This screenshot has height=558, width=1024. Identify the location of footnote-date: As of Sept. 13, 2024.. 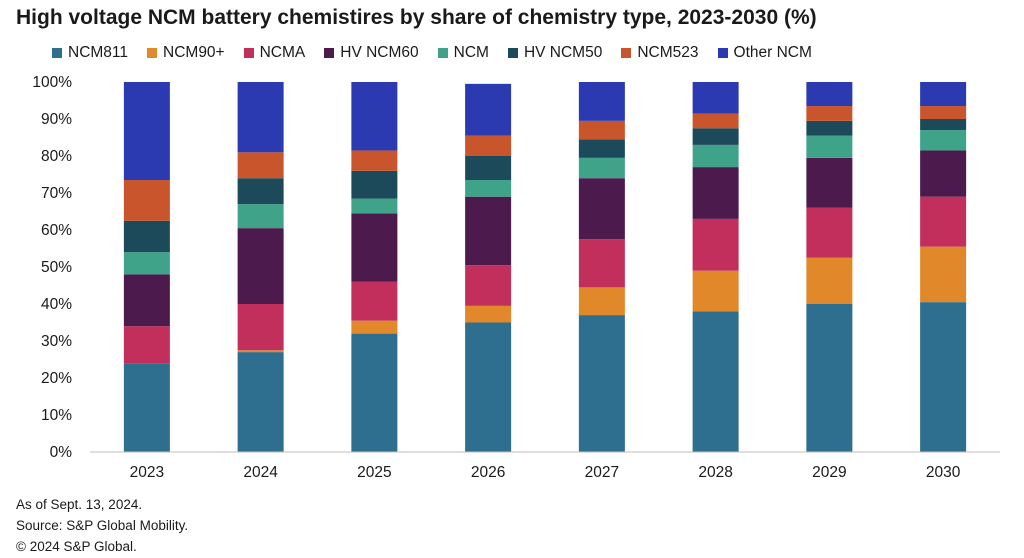
(79, 504).